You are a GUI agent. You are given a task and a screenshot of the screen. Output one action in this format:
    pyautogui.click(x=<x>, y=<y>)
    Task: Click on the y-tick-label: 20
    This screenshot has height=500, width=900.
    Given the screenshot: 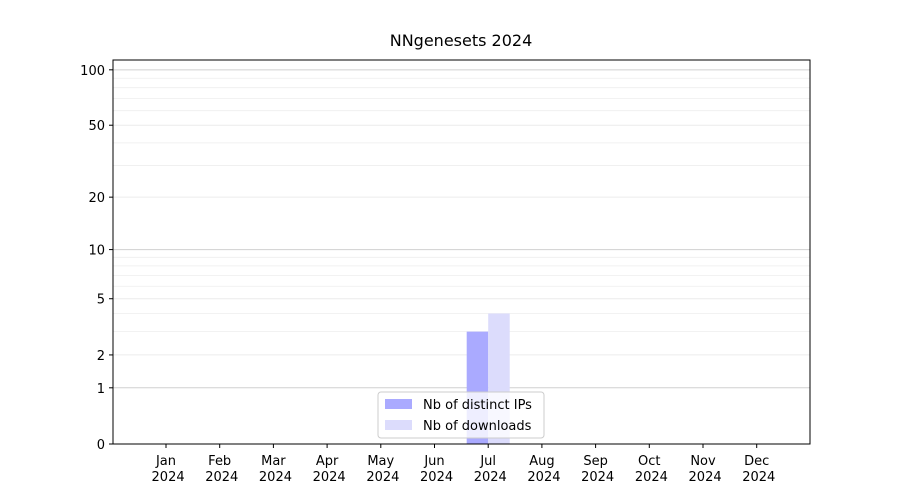 What is the action you would take?
    pyautogui.click(x=96, y=198)
    